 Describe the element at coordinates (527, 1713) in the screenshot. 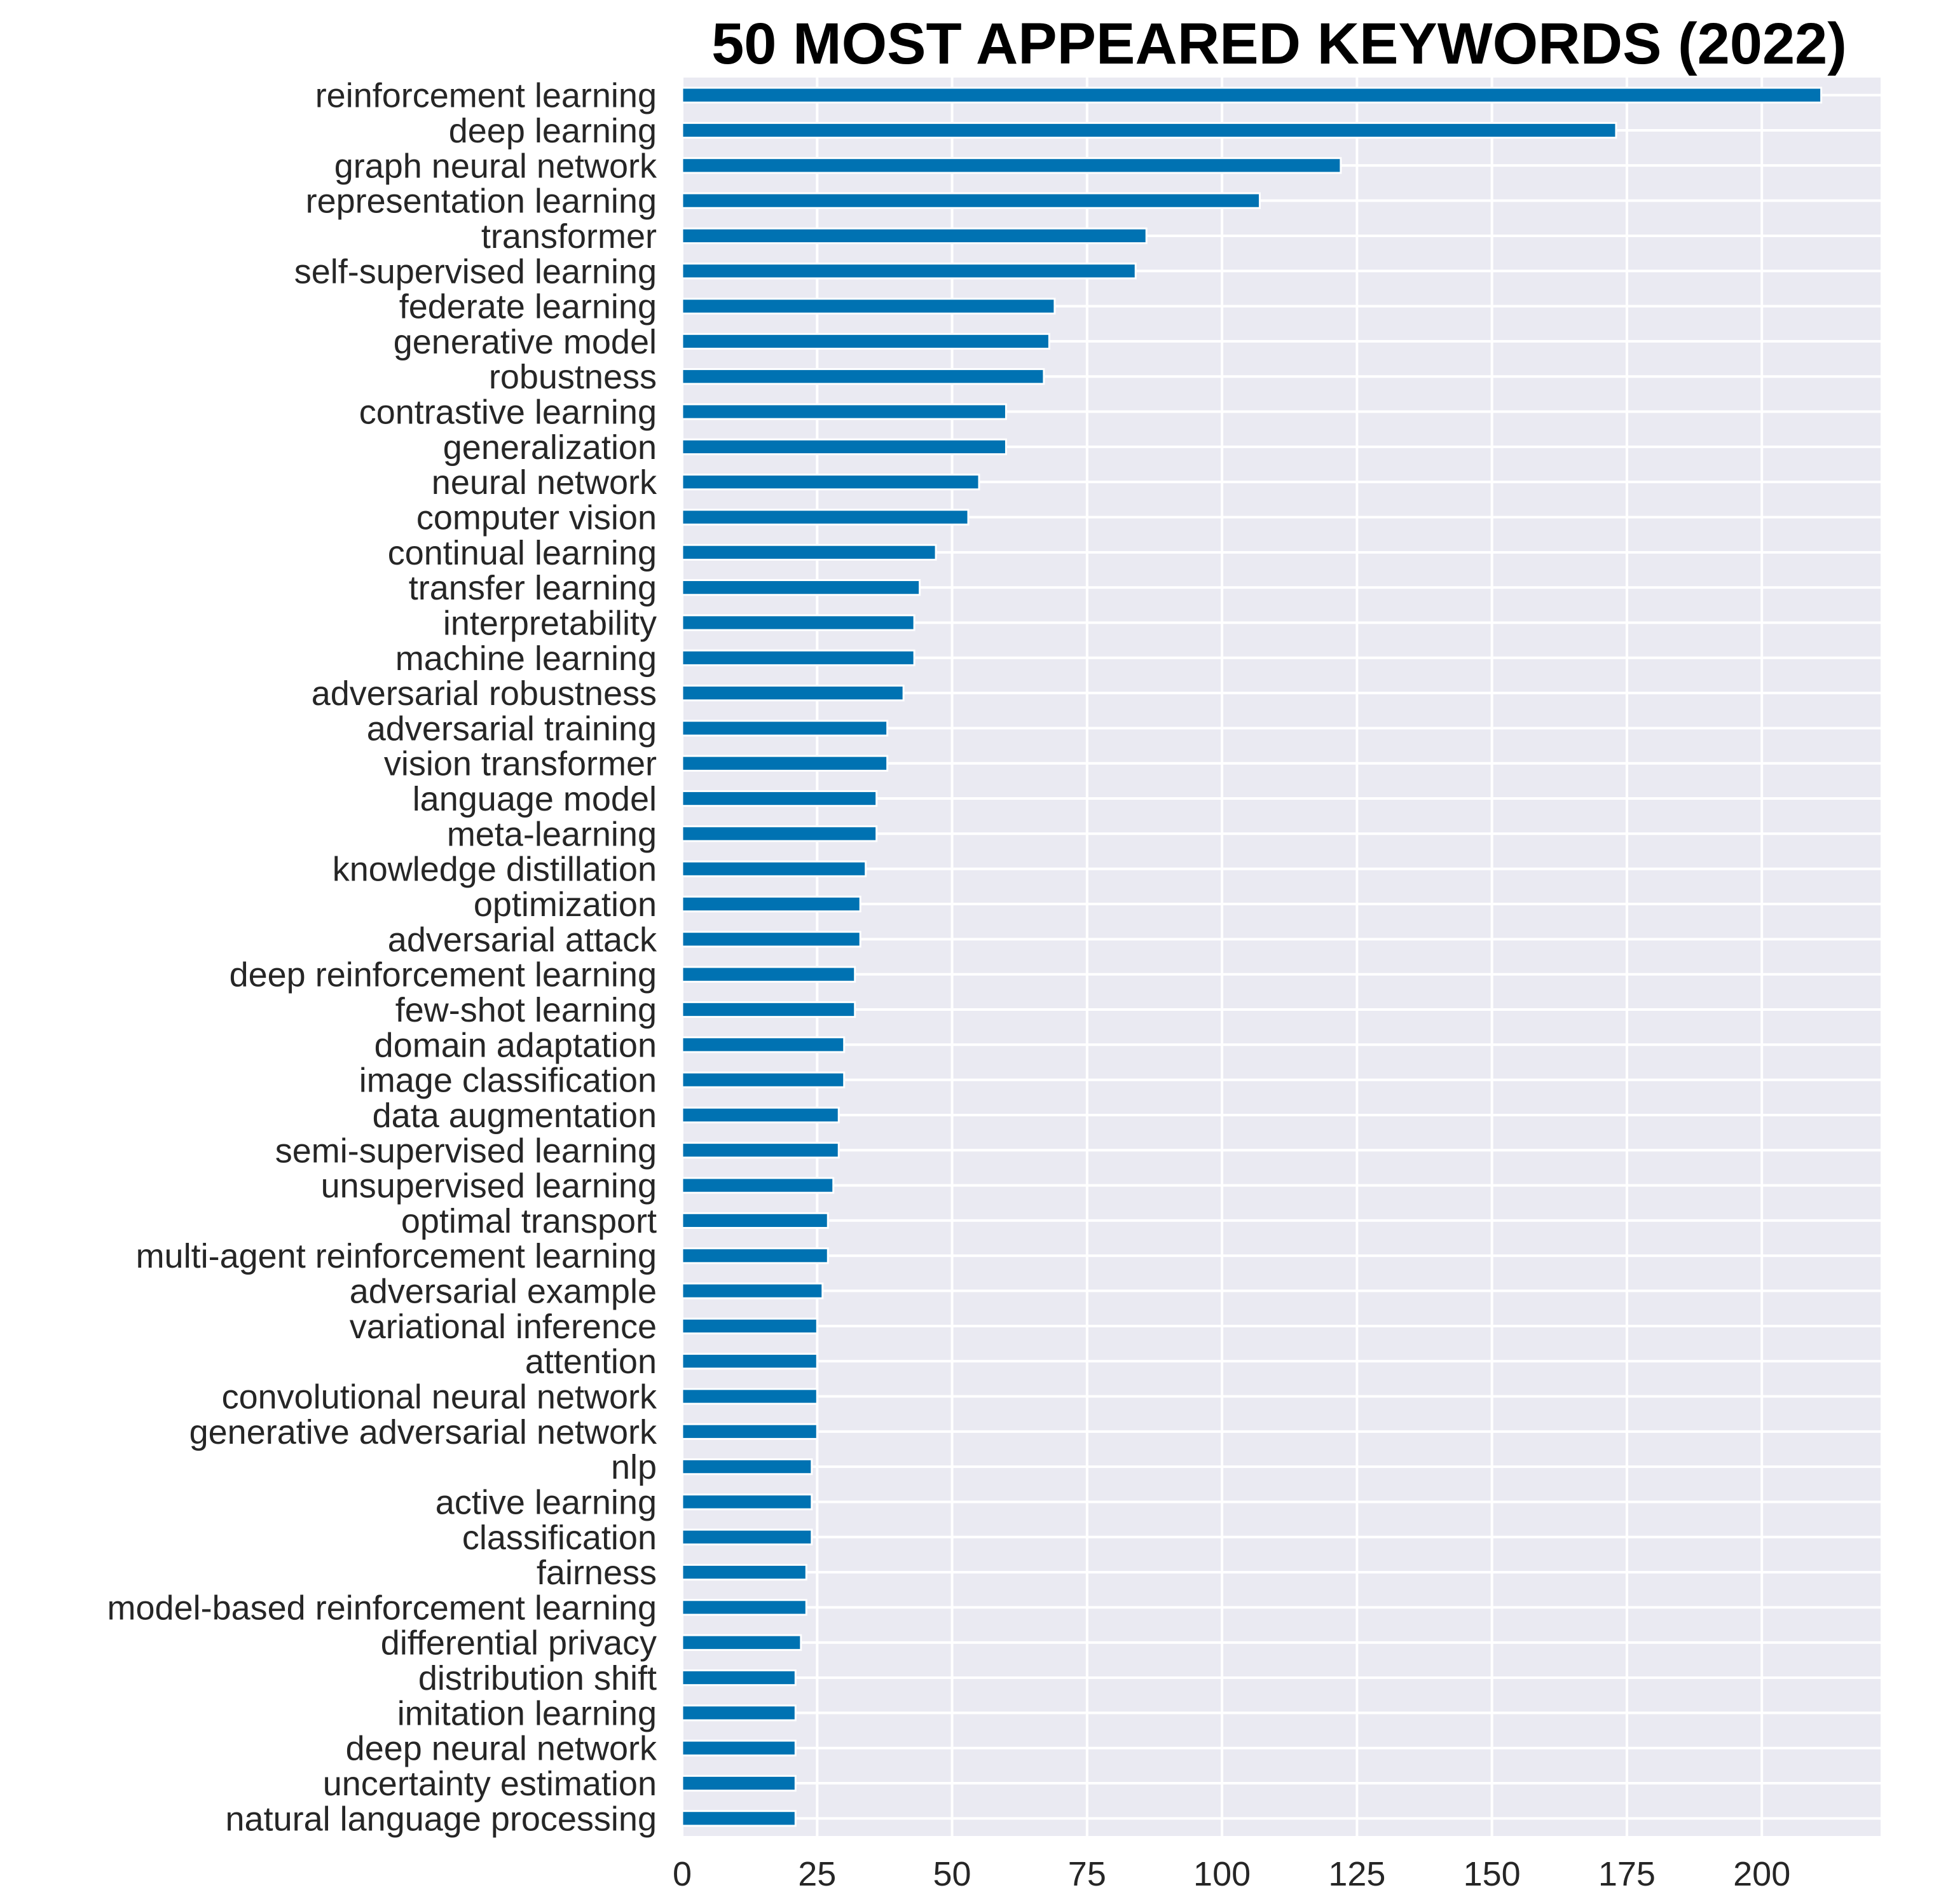

I see `category-label: imitation learning` at that location.